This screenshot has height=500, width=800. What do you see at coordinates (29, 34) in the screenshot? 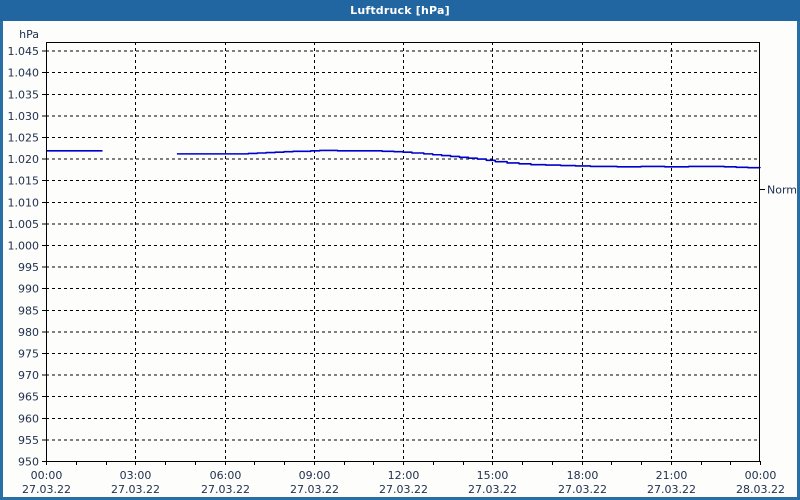
I see `y-axis-unit-label: hPa` at bounding box center [29, 34].